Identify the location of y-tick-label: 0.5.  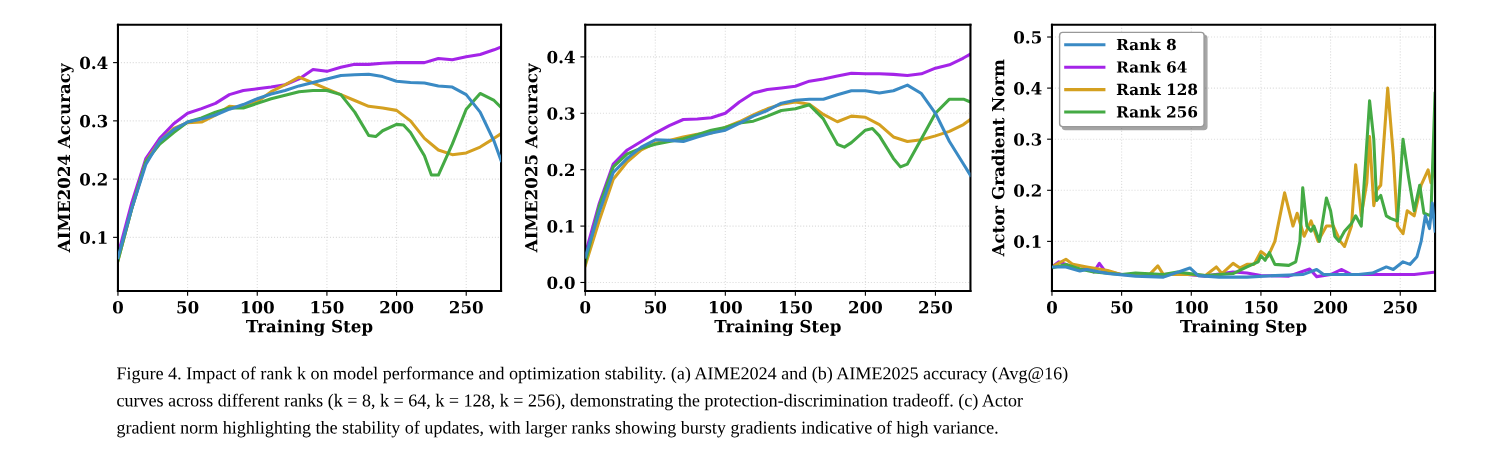
(1027, 37).